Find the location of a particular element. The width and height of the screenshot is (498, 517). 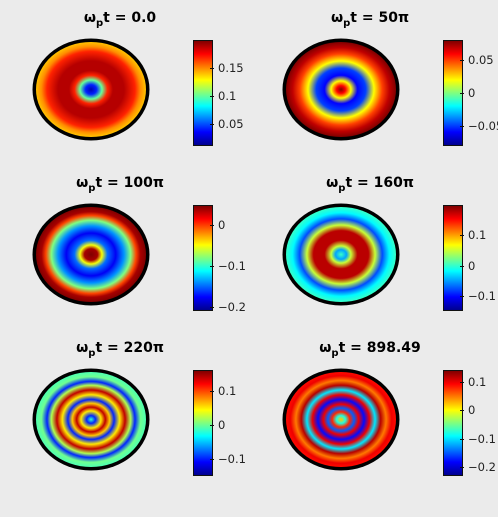

panel-6: ωpt = 898.49 −0.2 −0.1 0 0.1 is located at coordinates (388, 412).